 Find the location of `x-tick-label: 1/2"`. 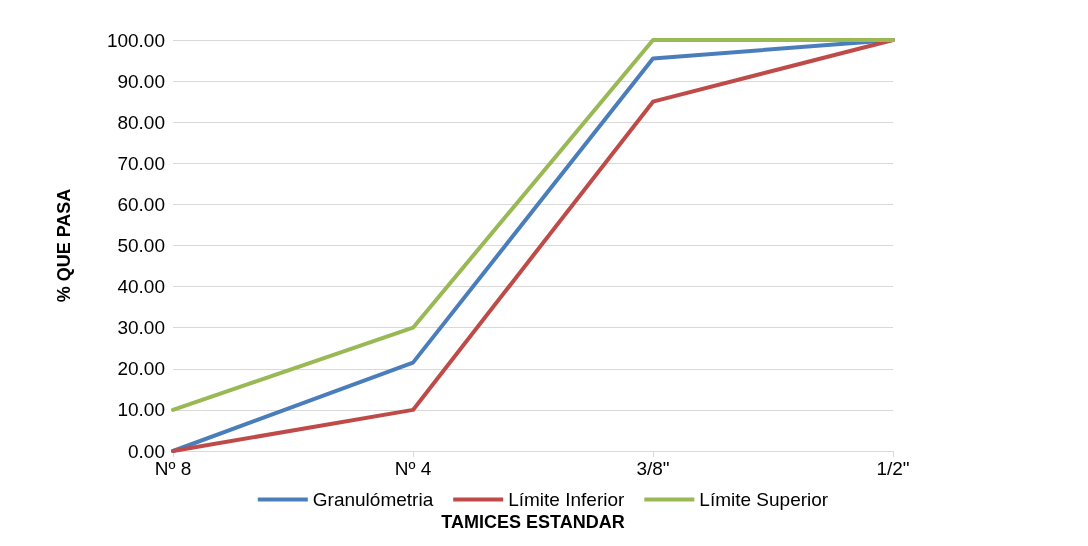

x-tick-label: 1/2" is located at coordinates (893, 468).